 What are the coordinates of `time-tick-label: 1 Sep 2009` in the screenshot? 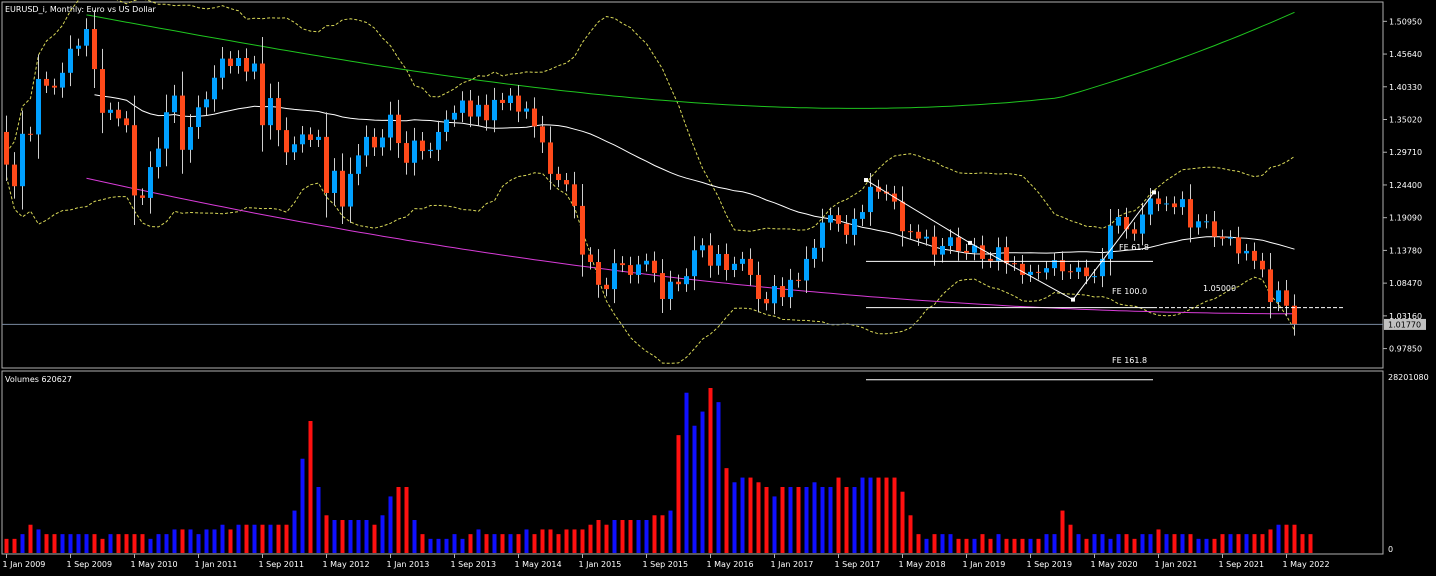 It's located at (90, 564).